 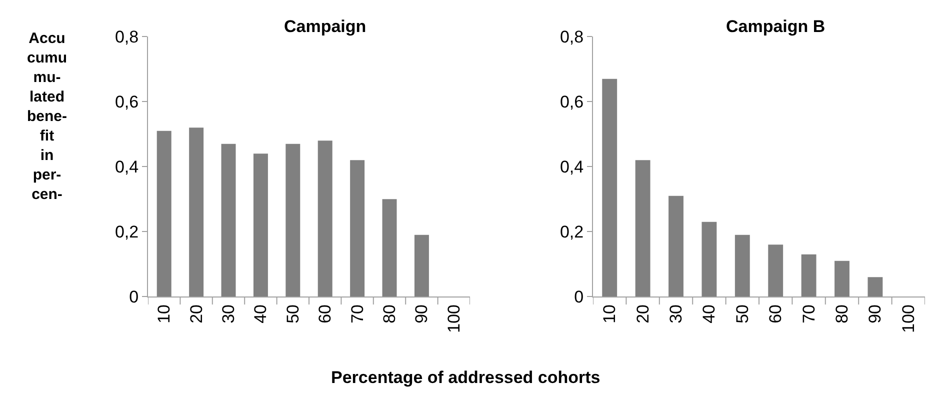 I want to click on chart-title: Campaign B, so click(x=776, y=26).